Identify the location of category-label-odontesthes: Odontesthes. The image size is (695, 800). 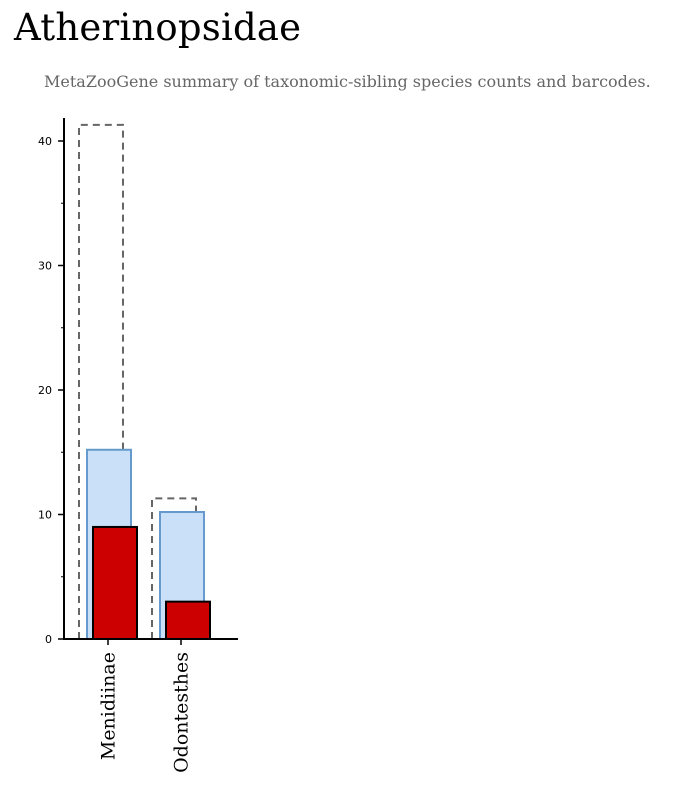
(182, 712).